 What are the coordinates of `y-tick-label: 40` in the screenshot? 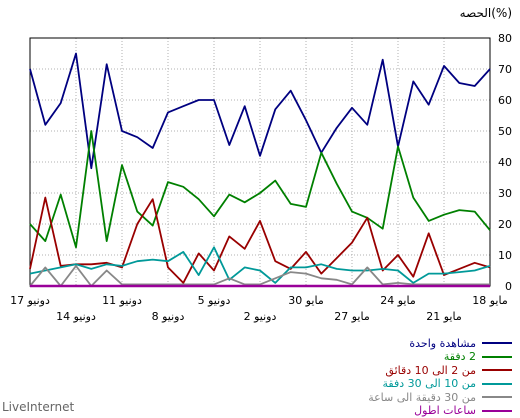 It's located at (505, 162).